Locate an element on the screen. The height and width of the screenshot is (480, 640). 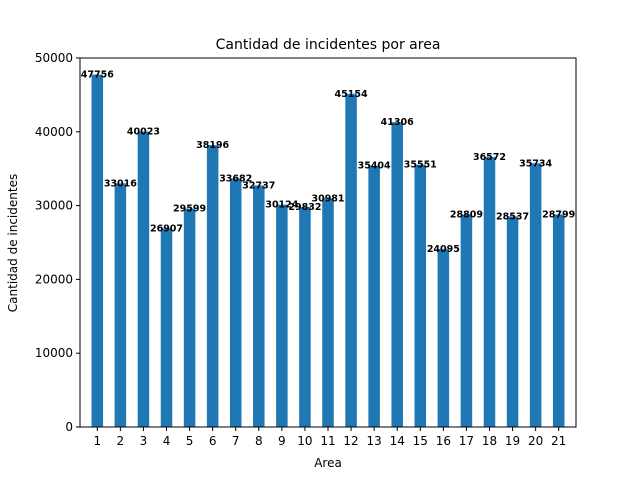
x-tick-label: 11 is located at coordinates (327, 441).